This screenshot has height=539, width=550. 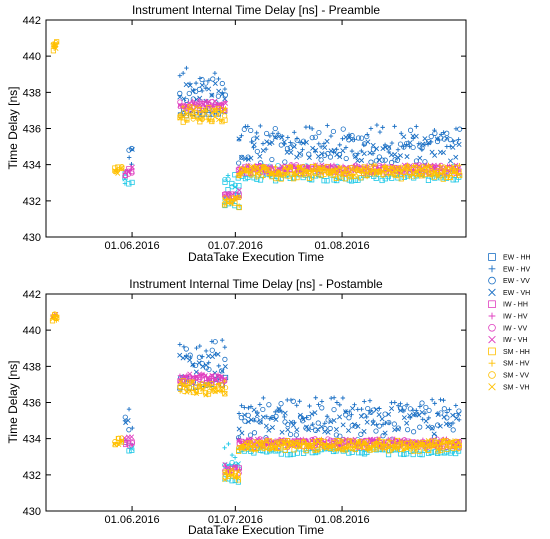 What do you see at coordinates (32, 93) in the screenshot?
I see `preamble-y-tick-label: 438` at bounding box center [32, 93].